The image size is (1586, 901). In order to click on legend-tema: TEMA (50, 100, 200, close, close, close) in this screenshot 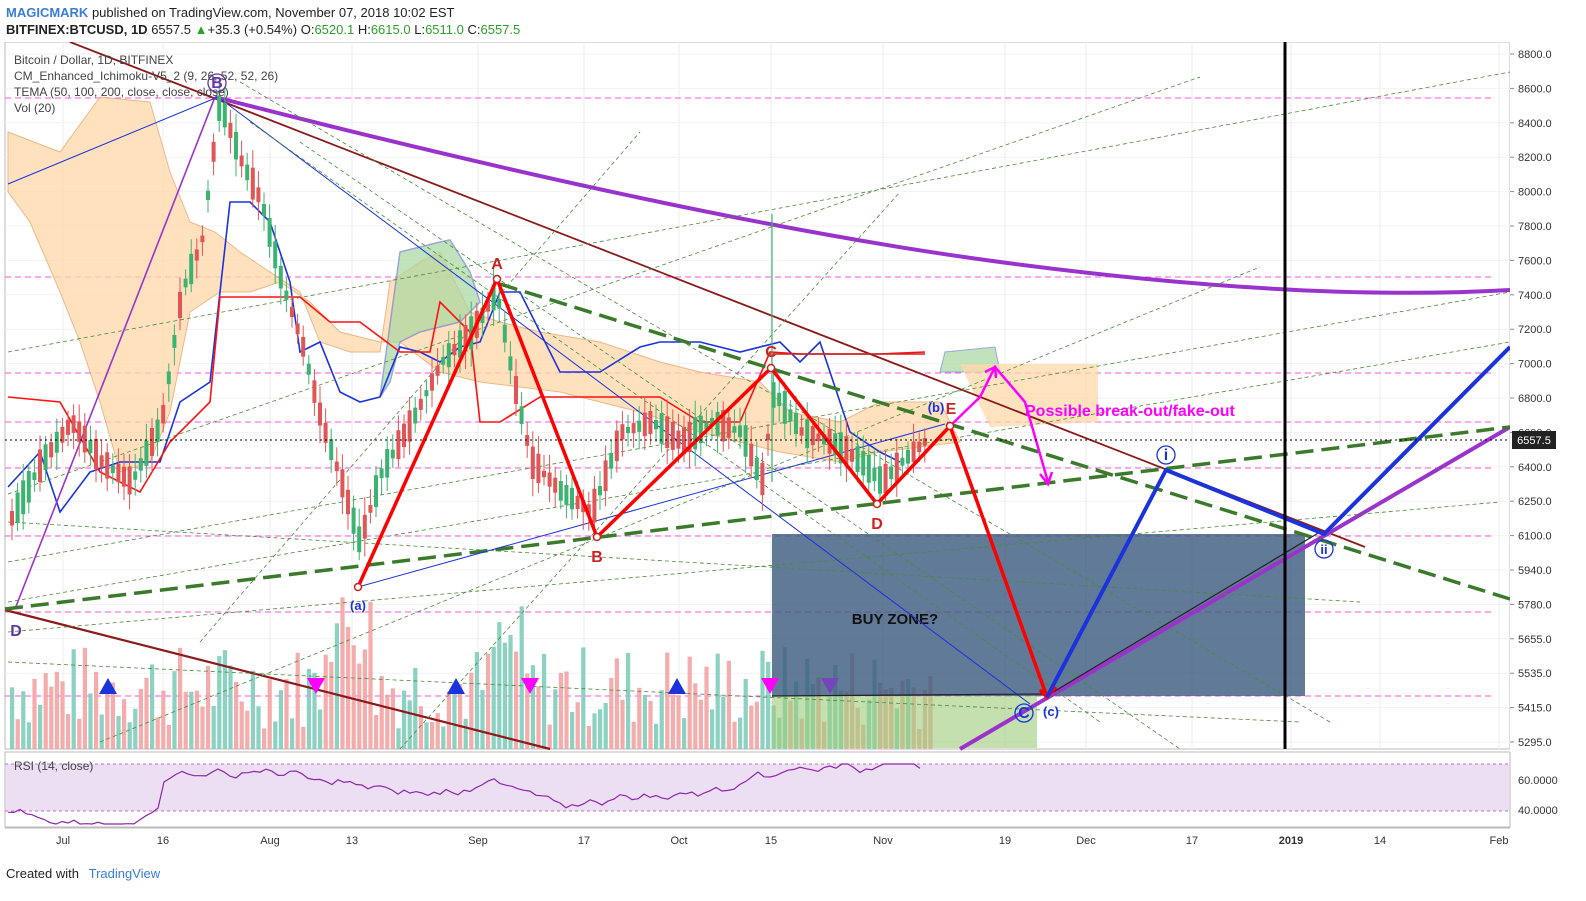, I will do `click(121, 92)`.